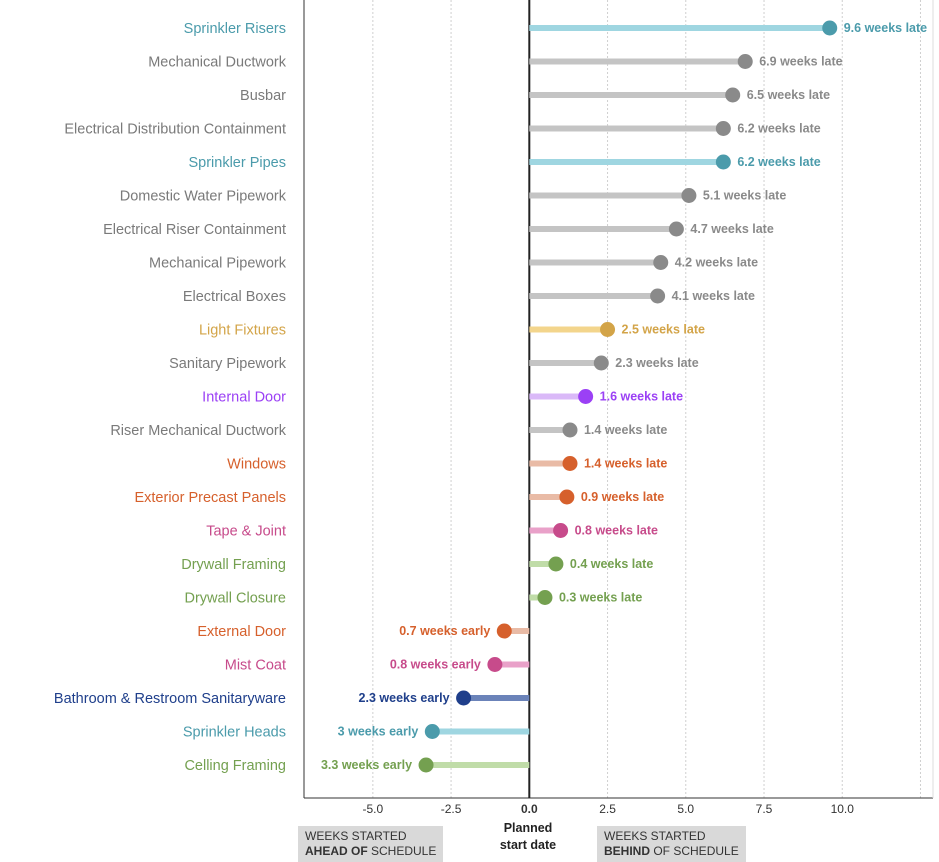 Image resolution: width=939 pixels, height=862 pixels. Describe the element at coordinates (600, 598) in the screenshot. I see `value-label: 0.3 weeks late` at that location.